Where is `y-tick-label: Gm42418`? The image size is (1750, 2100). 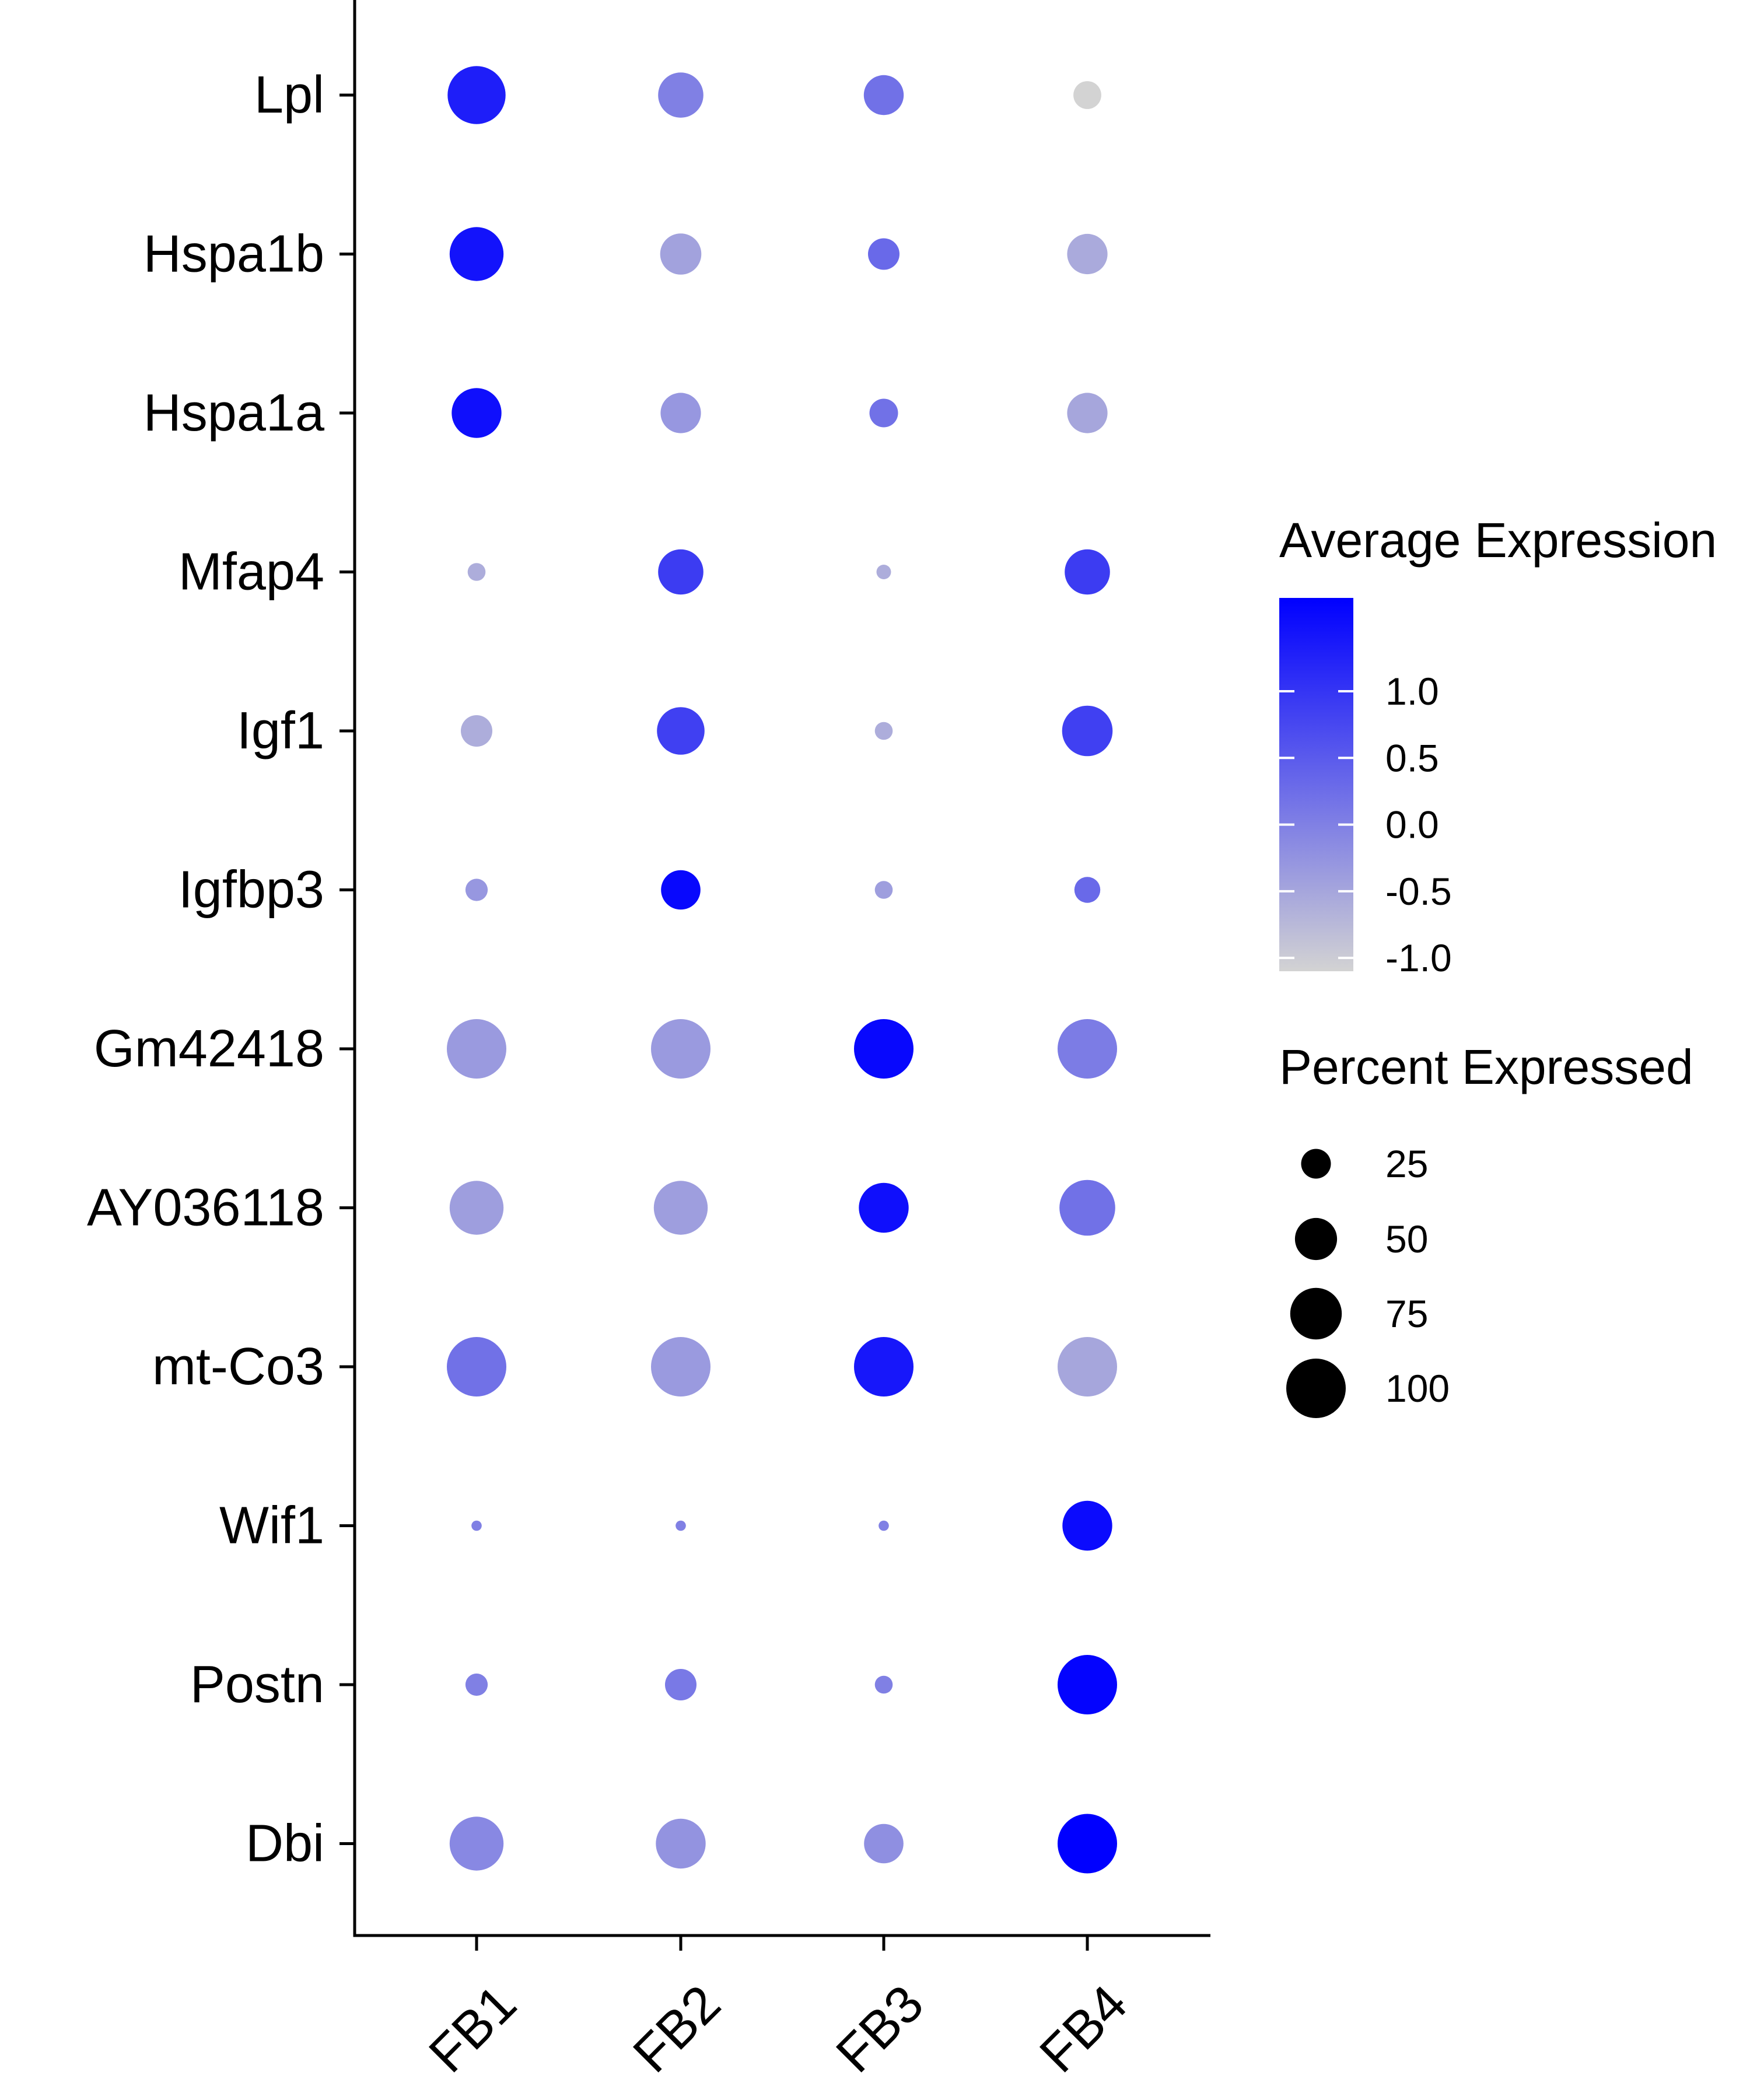
y-tick-label: Gm42418 is located at coordinates (209, 1049).